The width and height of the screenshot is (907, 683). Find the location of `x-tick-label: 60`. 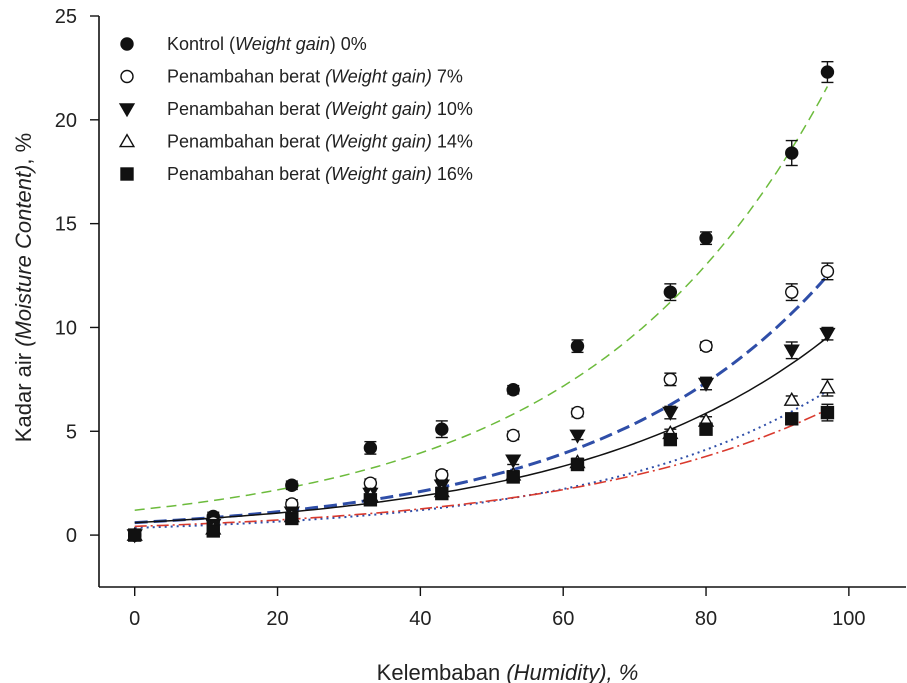

x-tick-label: 60 is located at coordinates (563, 619).